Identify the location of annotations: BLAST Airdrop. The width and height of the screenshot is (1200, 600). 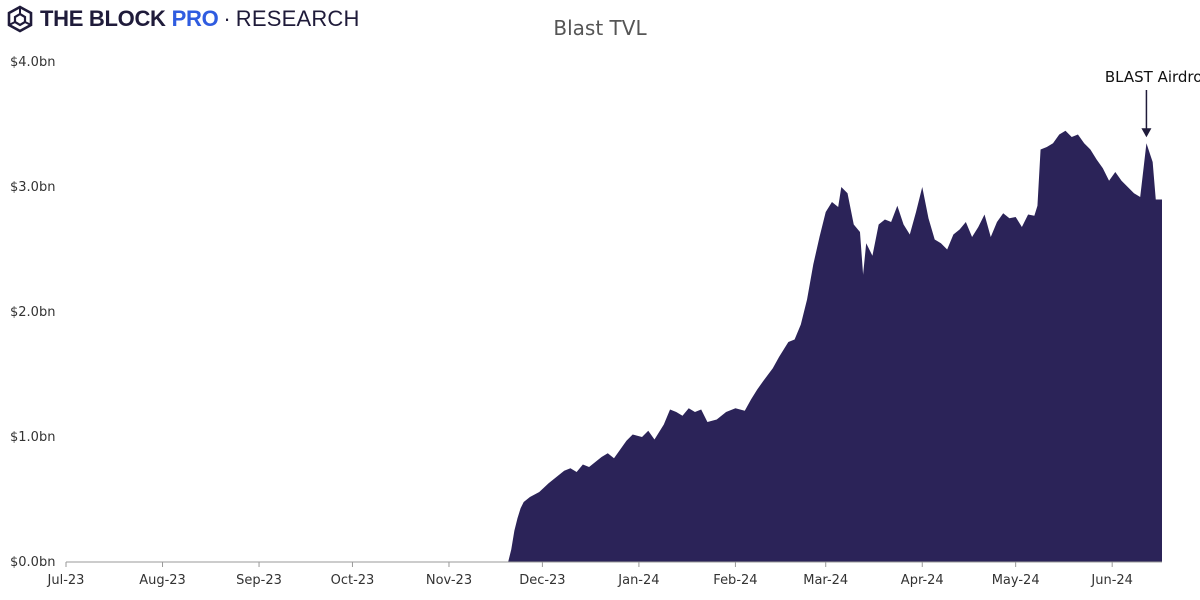
(1152, 103).